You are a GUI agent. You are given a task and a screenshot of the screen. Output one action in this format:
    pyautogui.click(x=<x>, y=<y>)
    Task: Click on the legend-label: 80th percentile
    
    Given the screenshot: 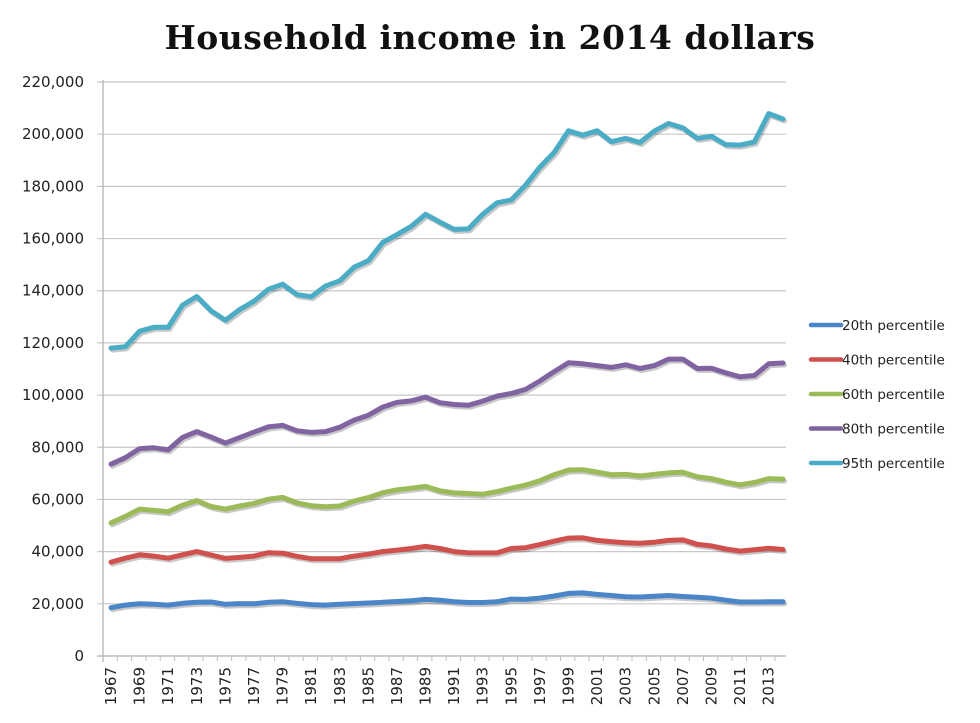 What is the action you would take?
    pyautogui.click(x=893, y=430)
    